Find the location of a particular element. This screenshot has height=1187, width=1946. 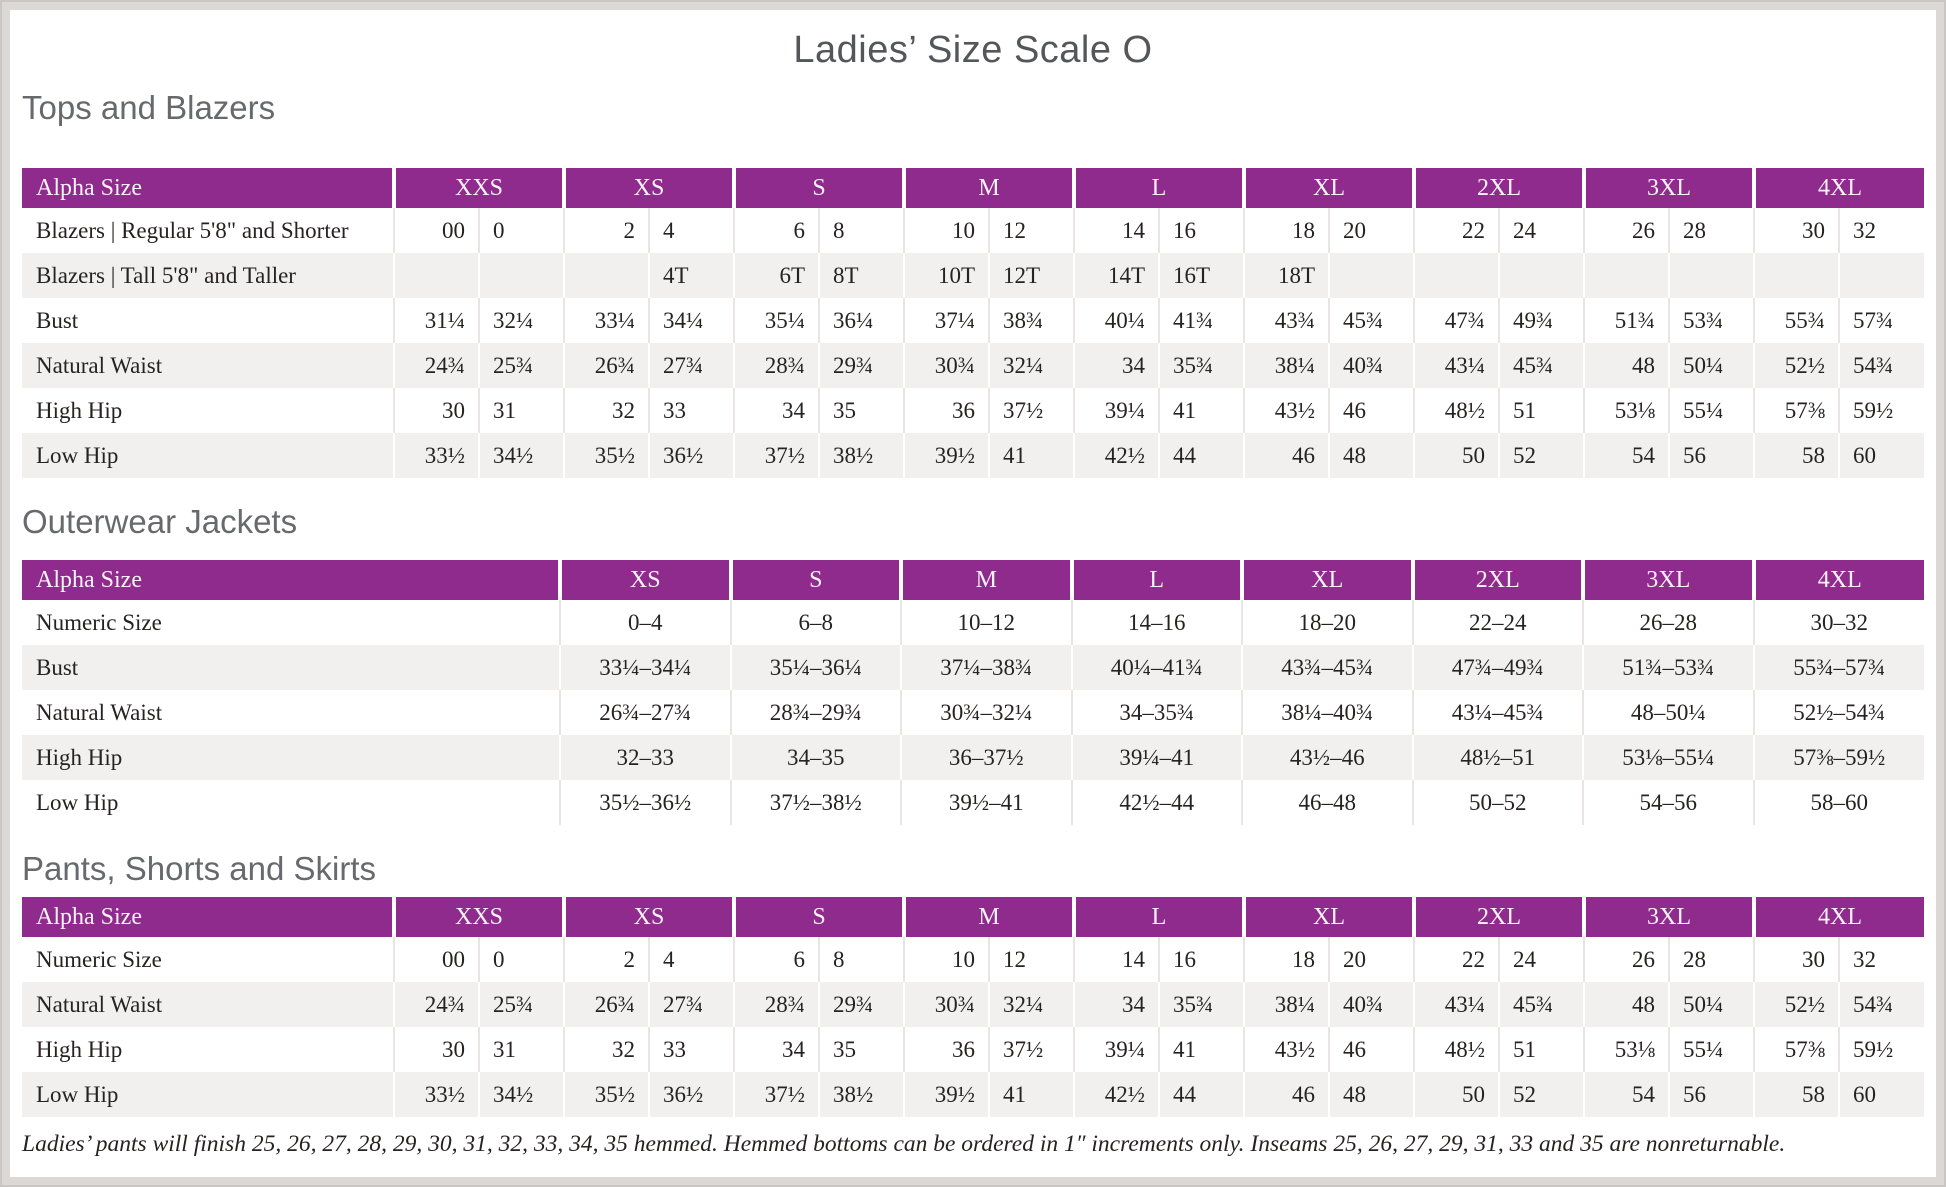

size-value-cell: 58–60 is located at coordinates (1838, 802).